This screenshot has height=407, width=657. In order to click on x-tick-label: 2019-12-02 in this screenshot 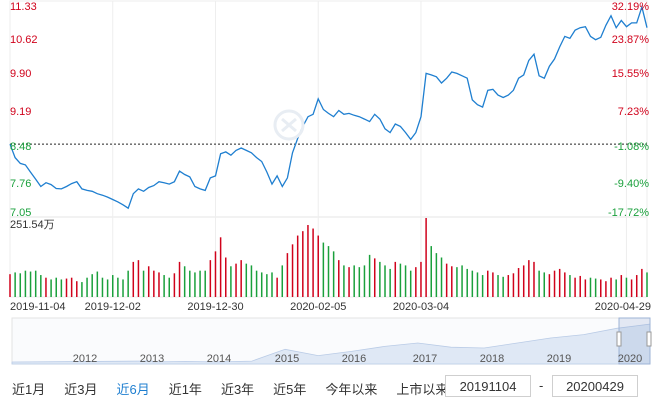, I will do `click(112, 307)`.